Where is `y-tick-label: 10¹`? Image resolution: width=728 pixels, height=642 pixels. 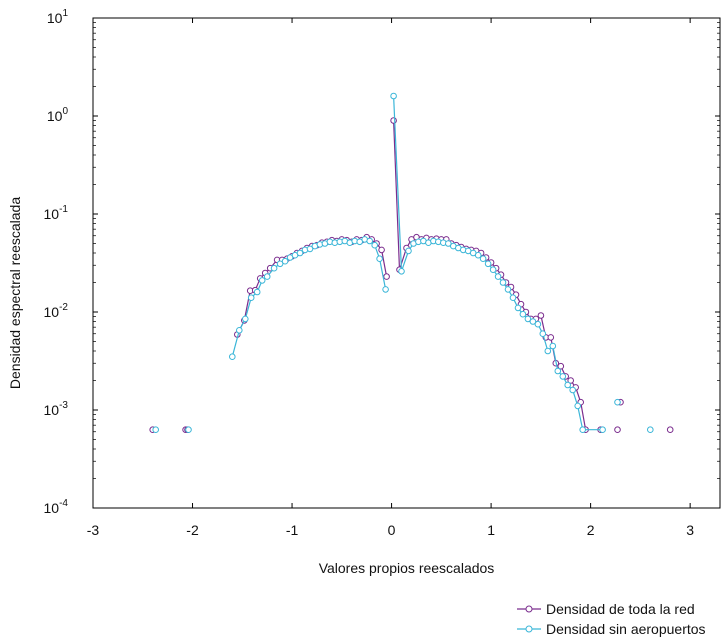
y-tick-label: 10¹ is located at coordinates (58, 17).